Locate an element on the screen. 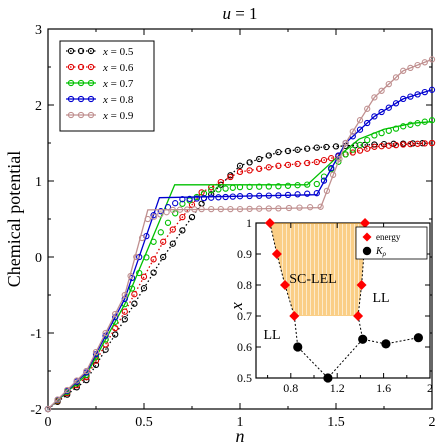  region-label-ll-left: LL is located at coordinates (271, 335).